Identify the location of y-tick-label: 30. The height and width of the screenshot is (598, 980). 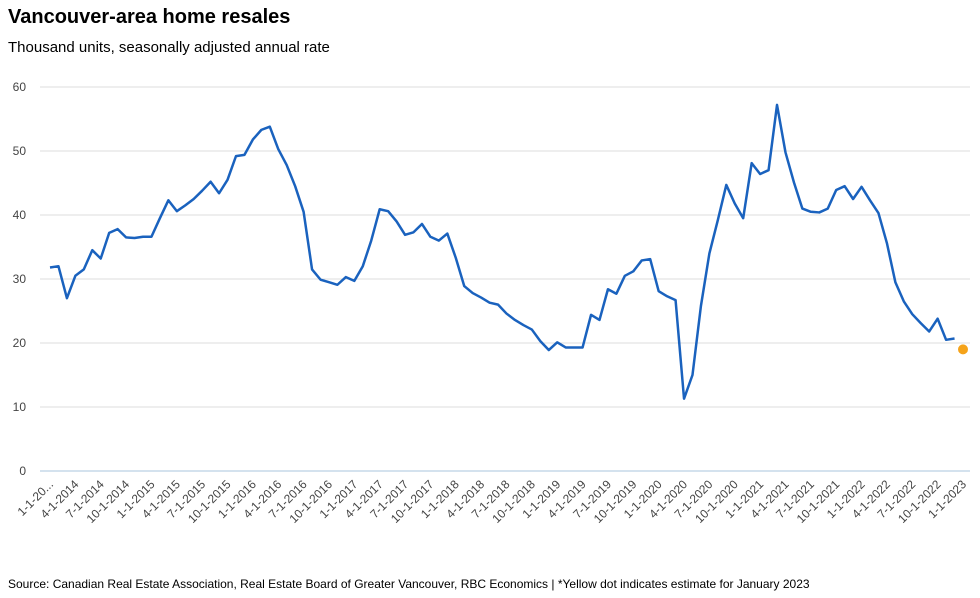
(20, 279).